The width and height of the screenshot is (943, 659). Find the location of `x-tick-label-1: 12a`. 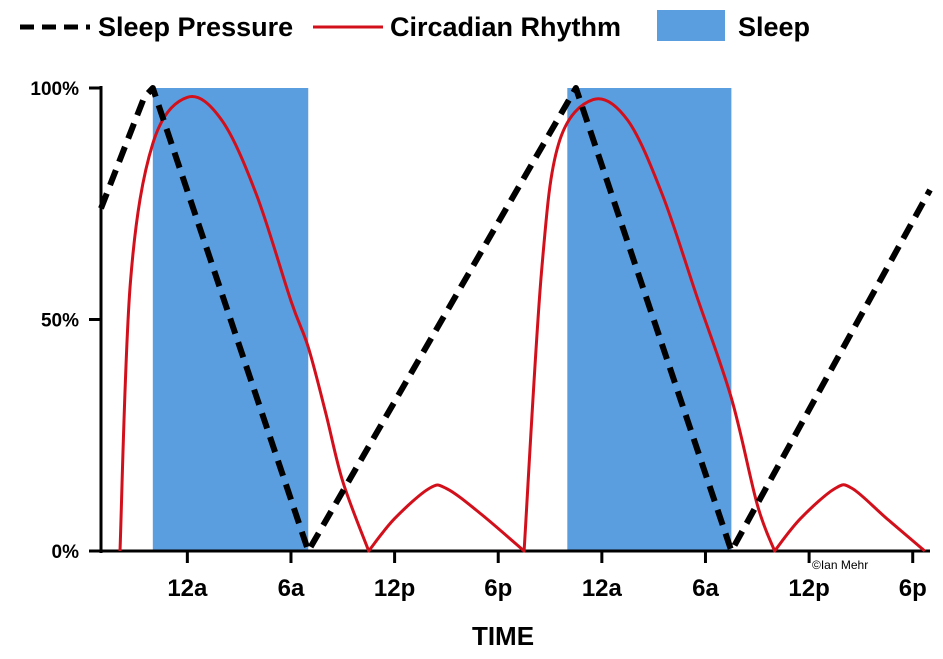

x-tick-label-1: 12a is located at coordinates (187, 588).